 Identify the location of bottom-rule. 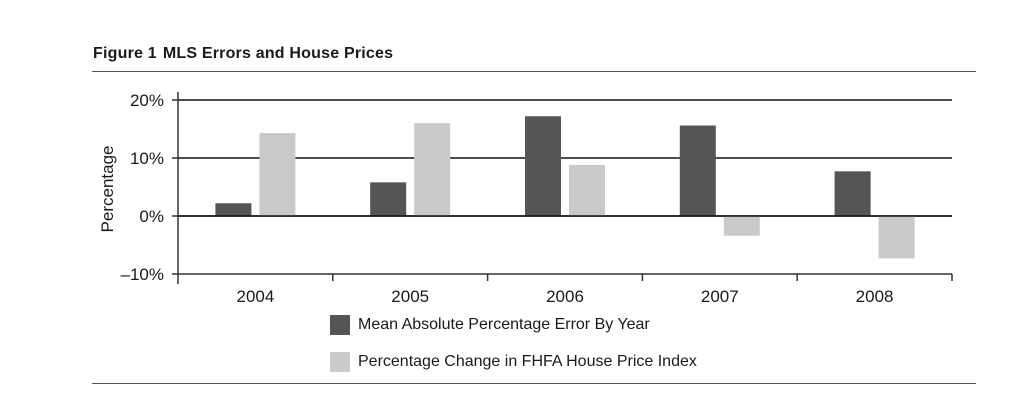
(534, 383).